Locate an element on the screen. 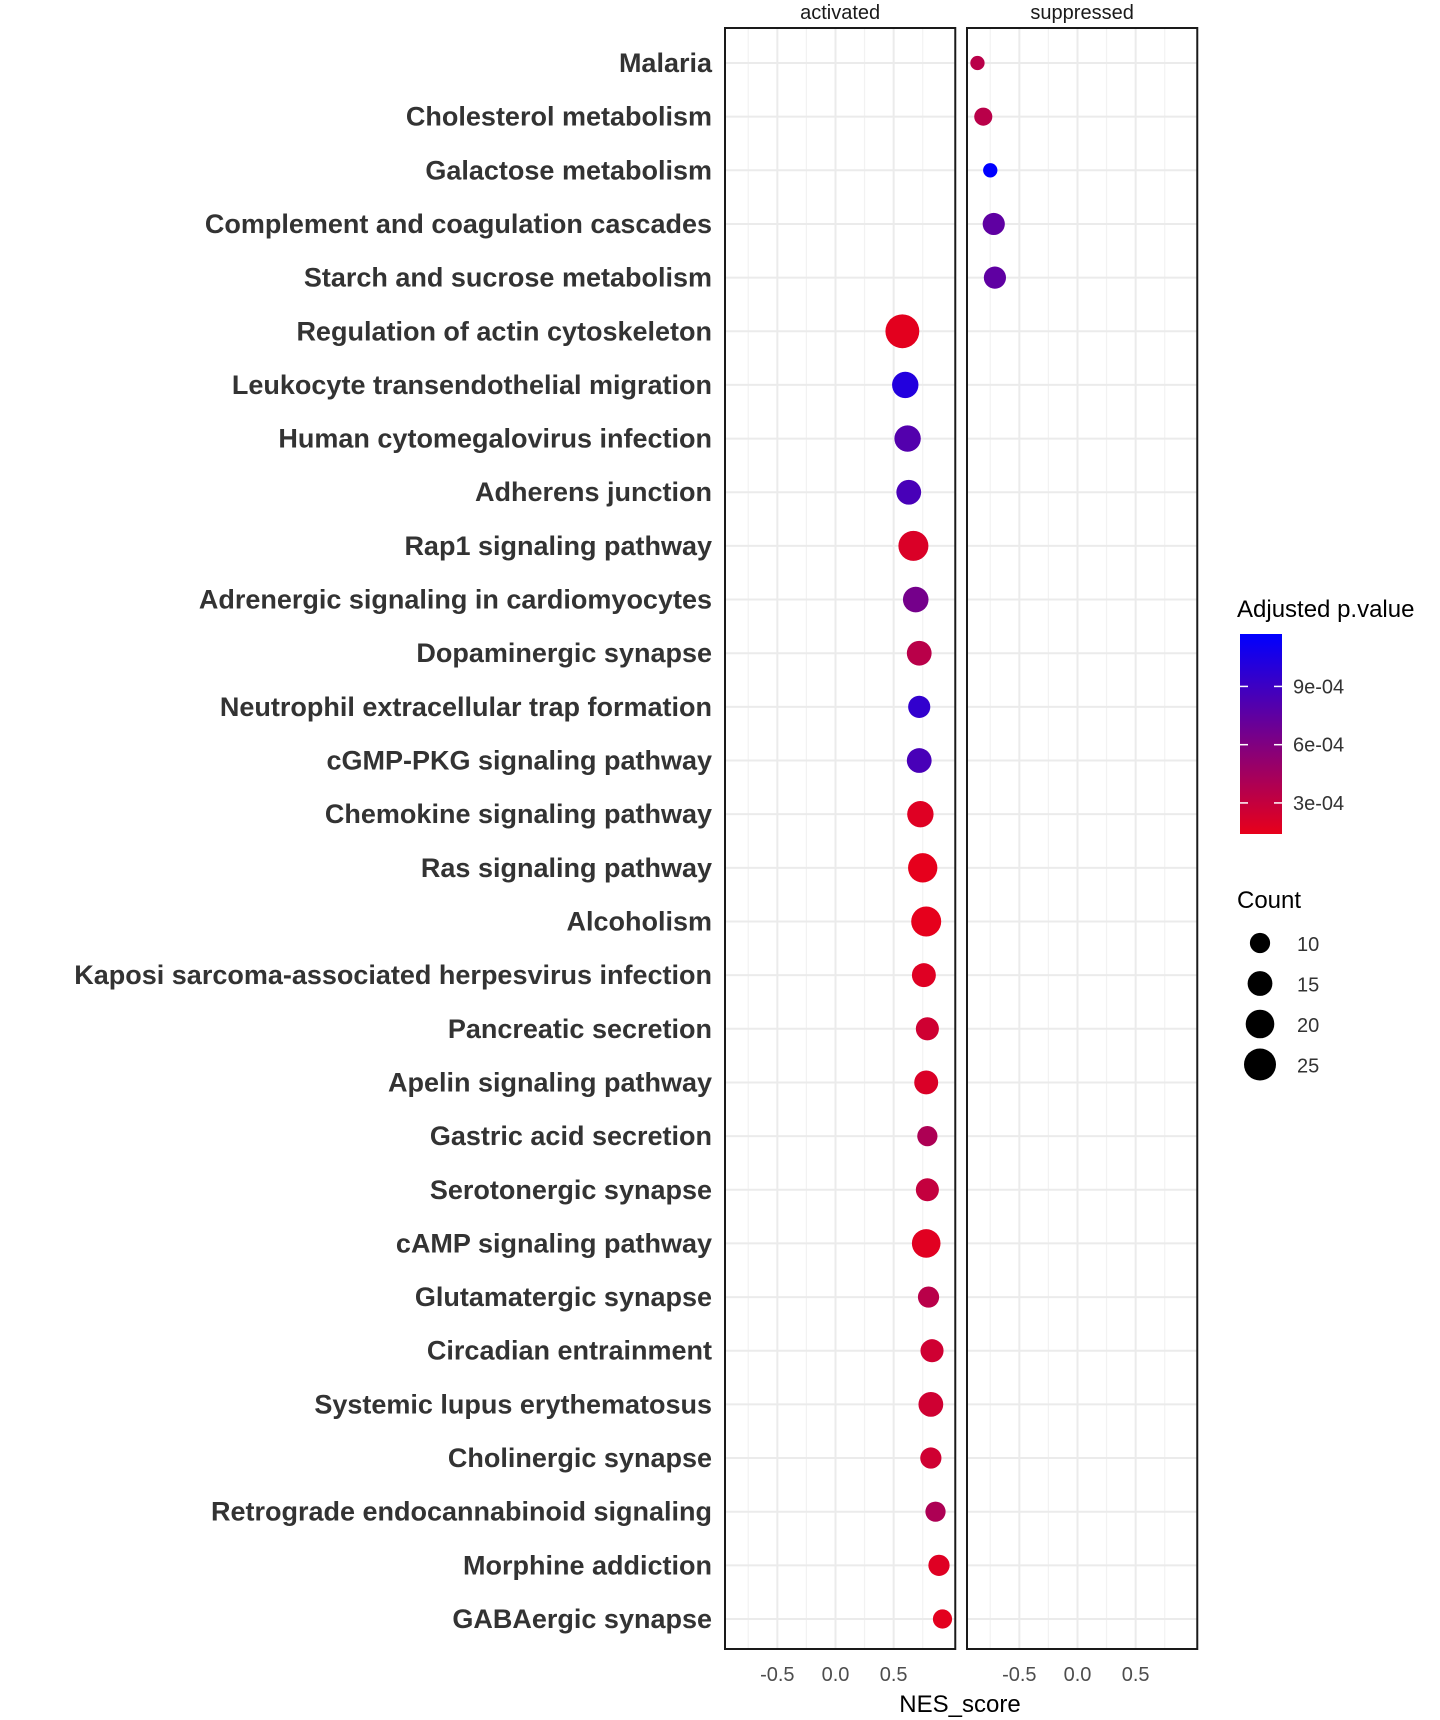 This screenshot has height=1720, width=1440. y-tick-label: Retrograde endocannabinoid signaling is located at coordinates (461, 1512).